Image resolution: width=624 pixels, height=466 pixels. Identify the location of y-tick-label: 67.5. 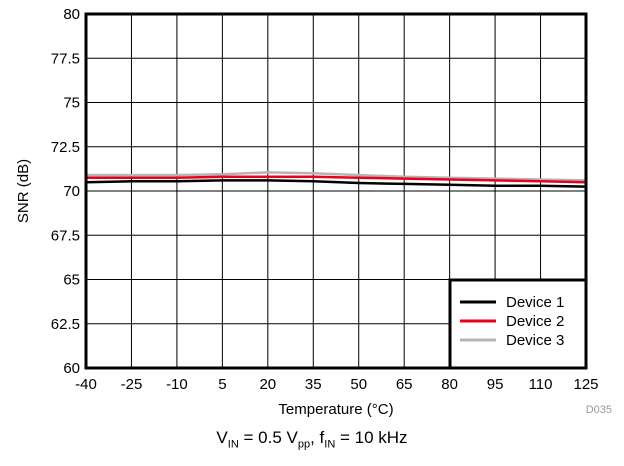
(65, 235).